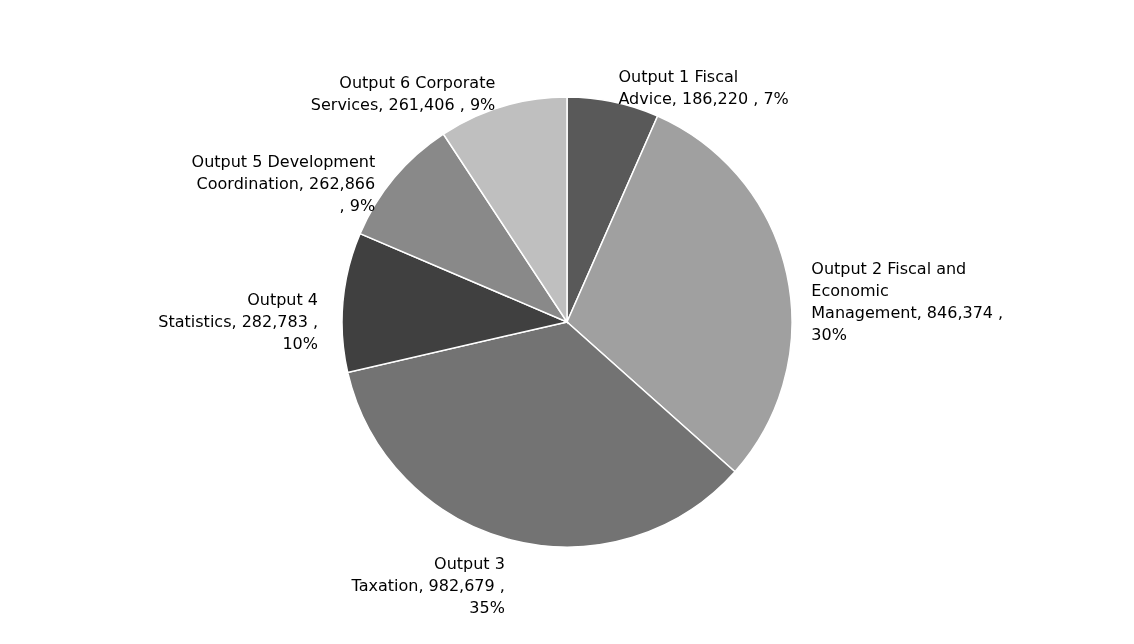 The height and width of the screenshot is (644, 1134). What do you see at coordinates (283, 183) in the screenshot?
I see `slice-label: Output 5 Development Coordination, 262,866 , 9%` at bounding box center [283, 183].